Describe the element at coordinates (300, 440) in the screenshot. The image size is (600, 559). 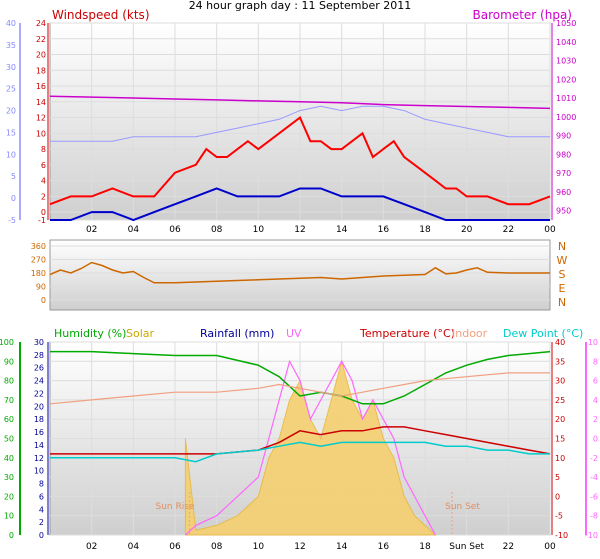
I see `temperature-line` at that location.